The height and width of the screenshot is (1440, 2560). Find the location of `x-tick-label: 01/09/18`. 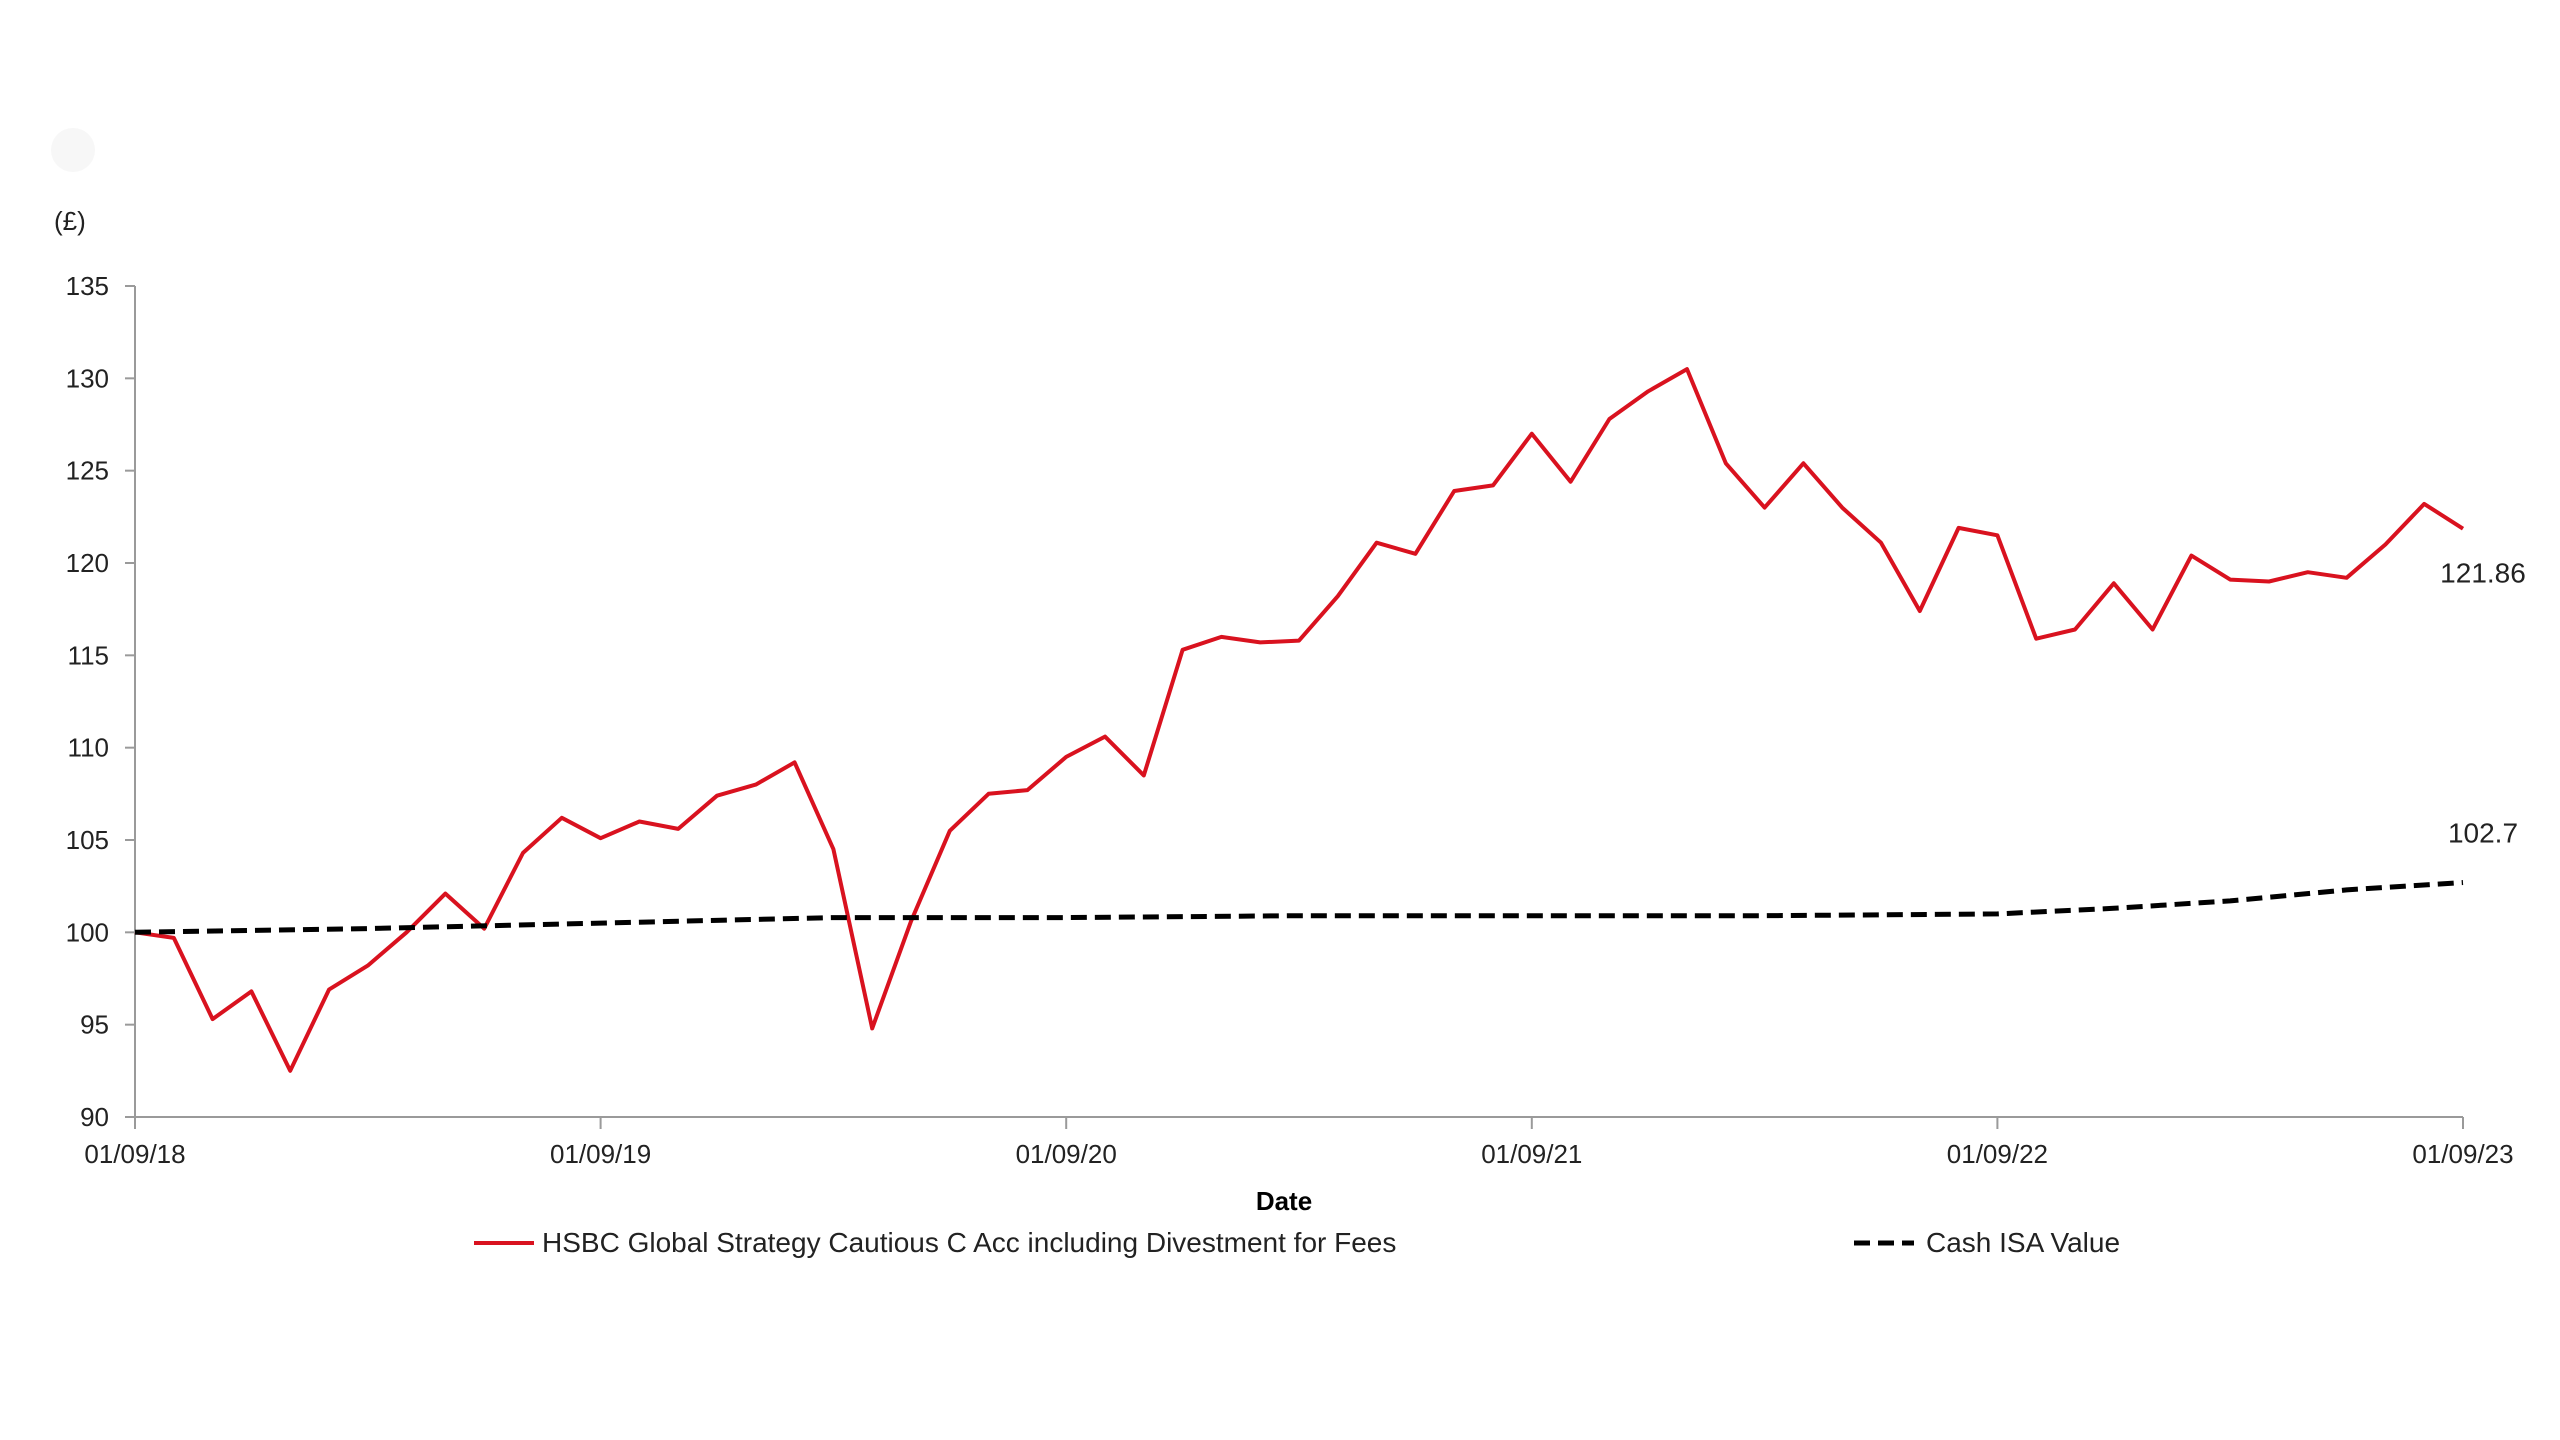

x-tick-label: 01/09/18 is located at coordinates (134, 1154).